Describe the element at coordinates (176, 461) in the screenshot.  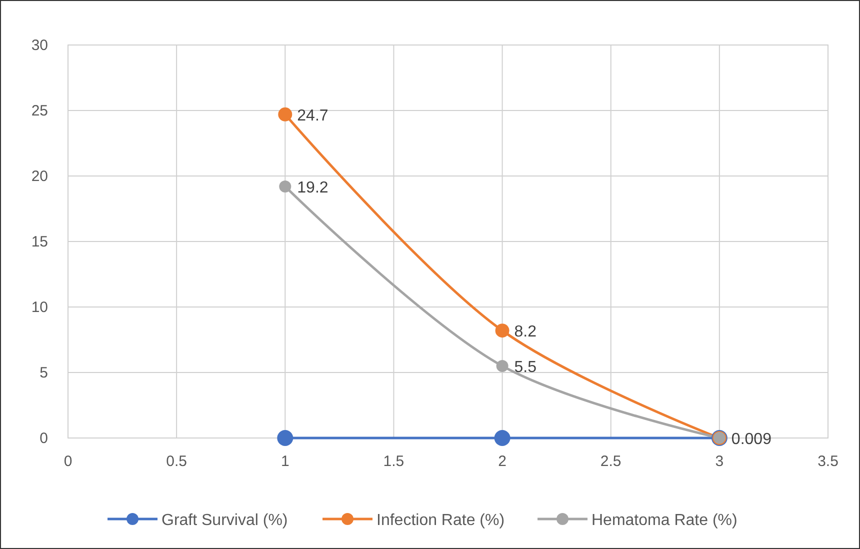
I see `x-tick-label: 0.5` at that location.